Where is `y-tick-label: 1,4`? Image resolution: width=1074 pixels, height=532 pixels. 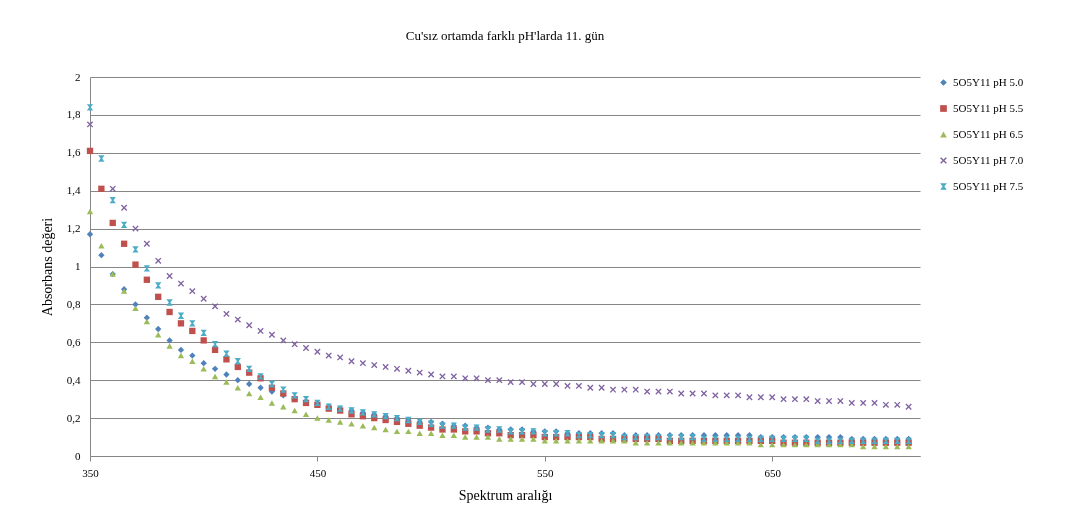 y-tick-label: 1,4 is located at coordinates (73, 190).